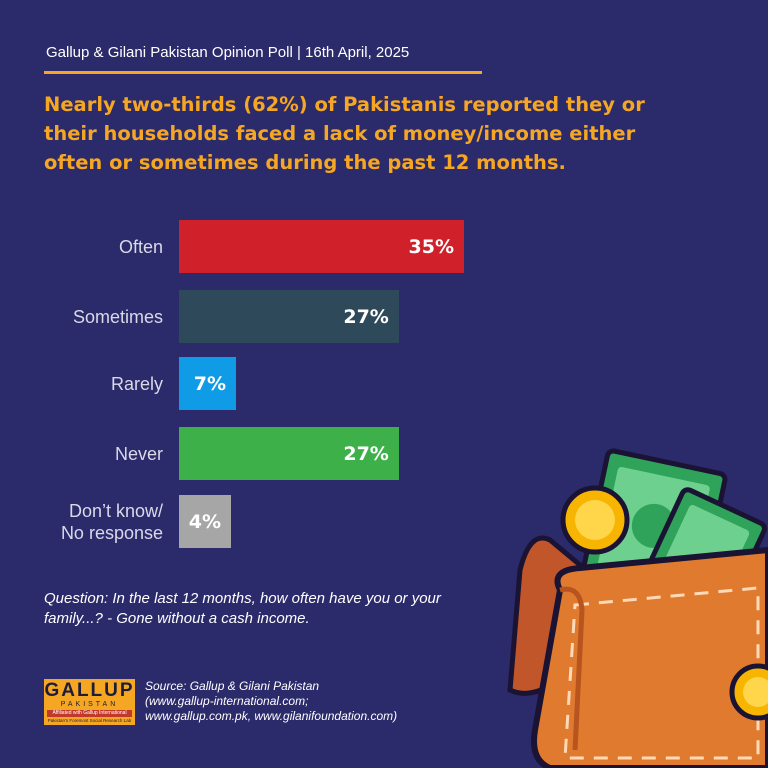  Describe the element at coordinates (81, 454) in the screenshot. I see `category-label: Never` at that location.